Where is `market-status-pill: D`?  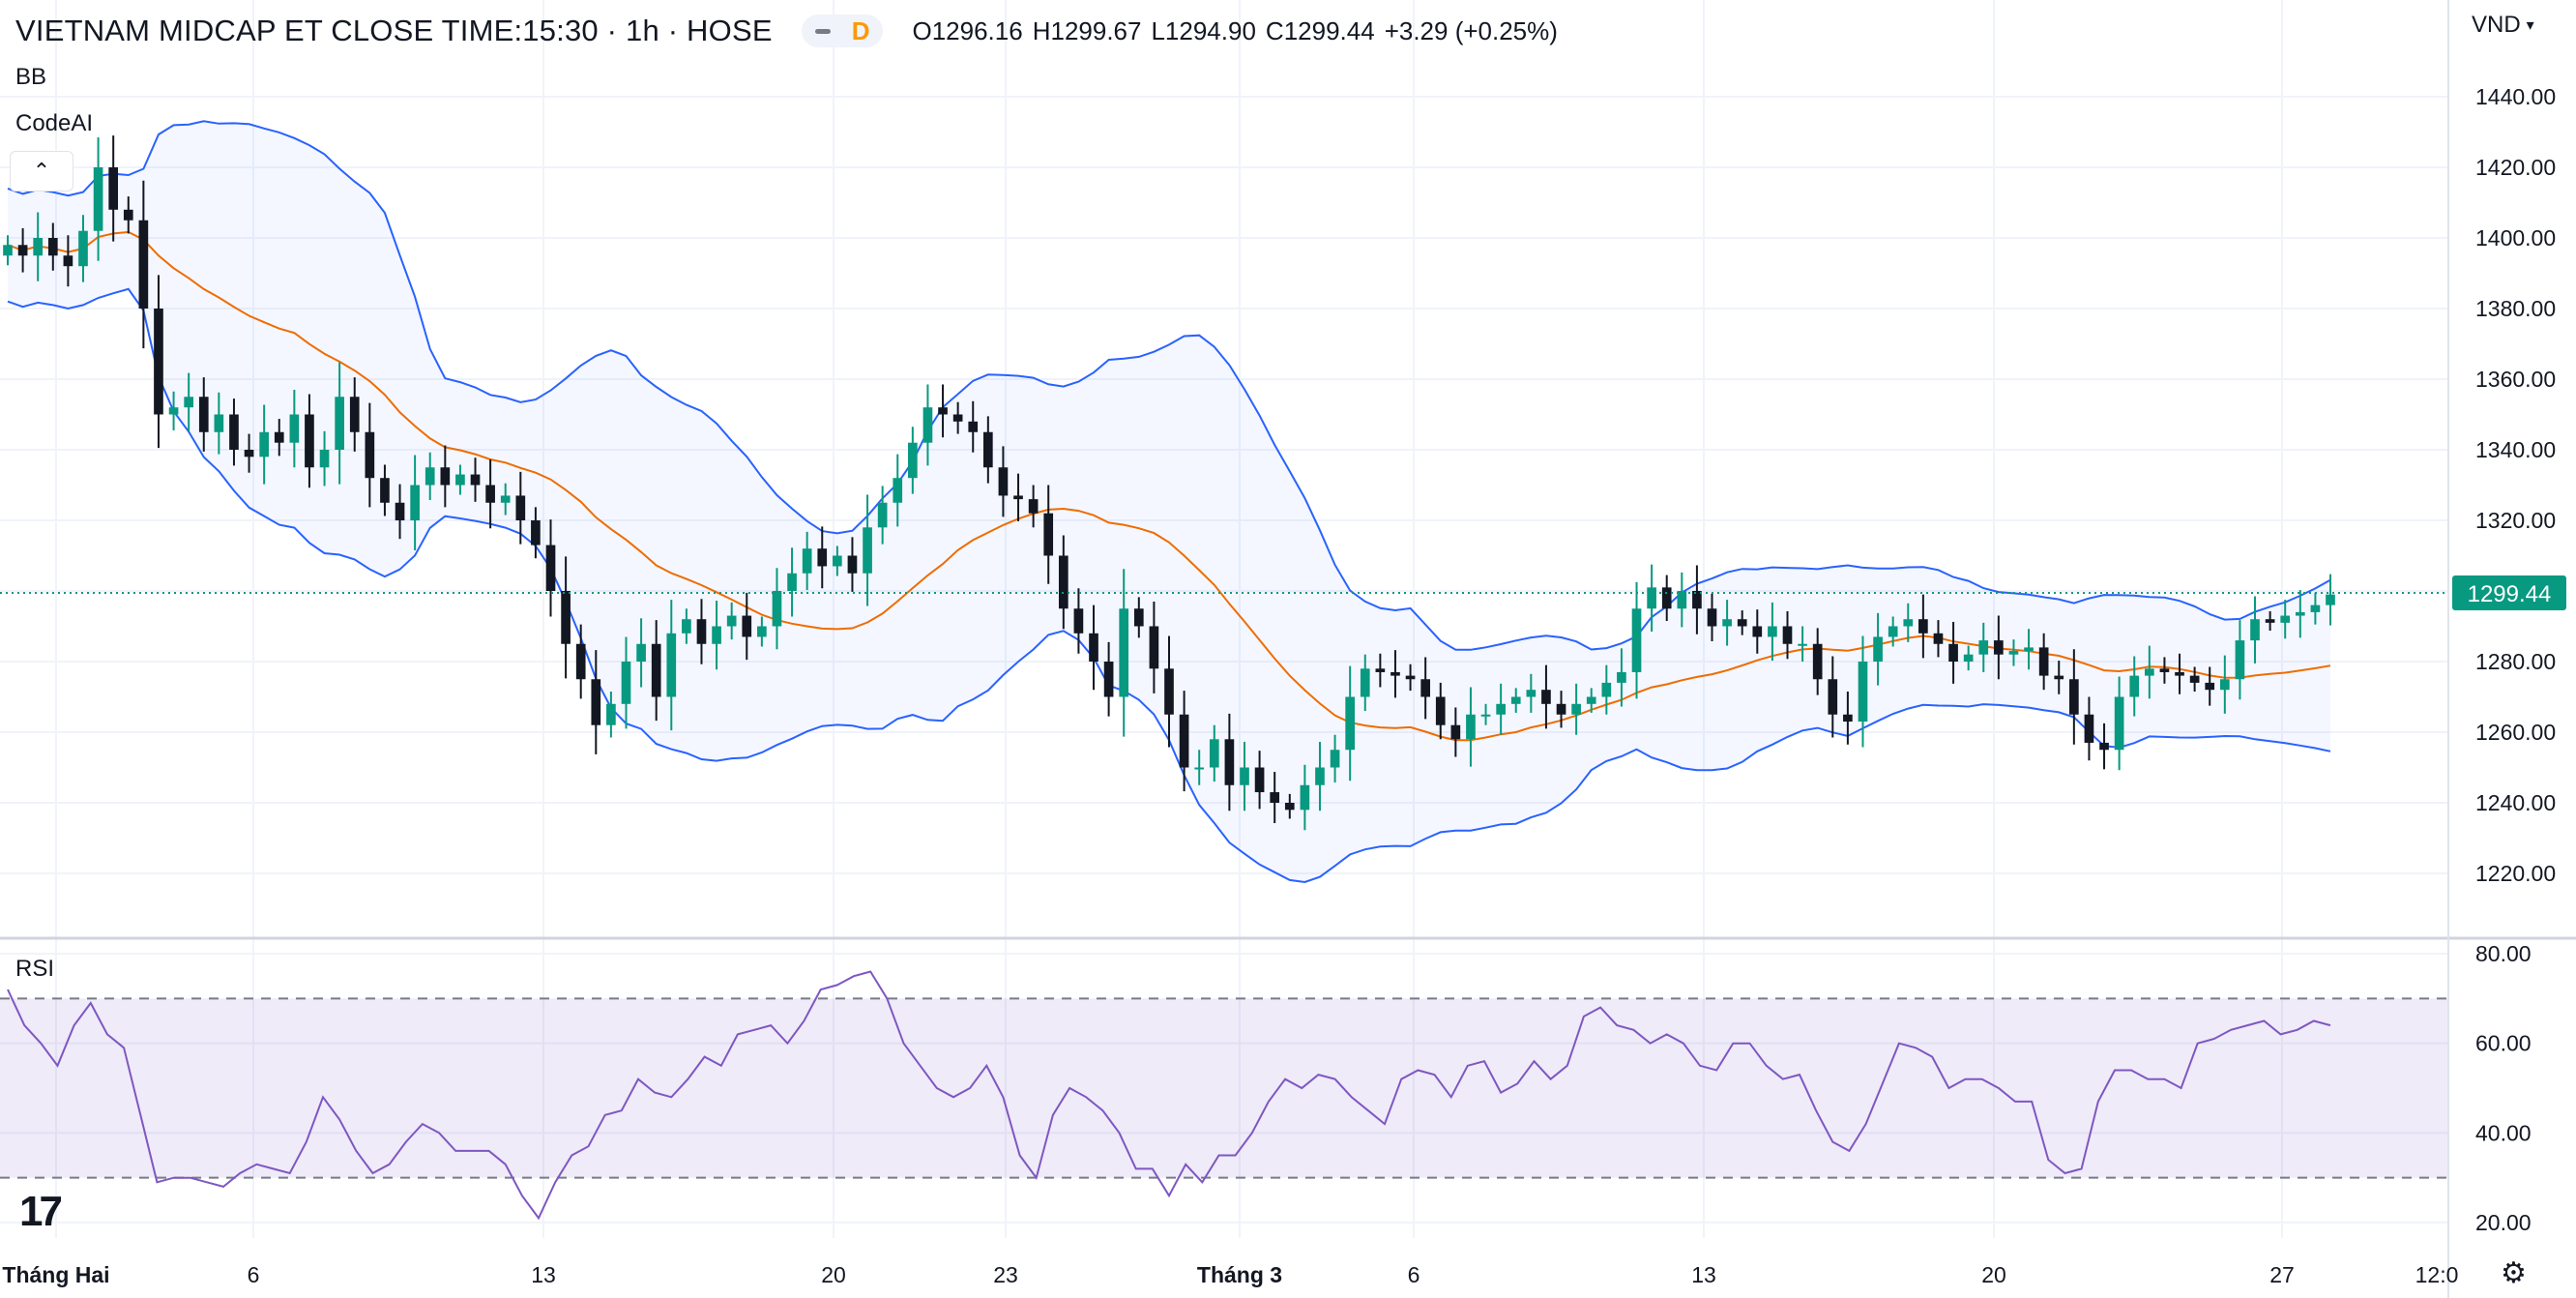 market-status-pill: D is located at coordinates (842, 31).